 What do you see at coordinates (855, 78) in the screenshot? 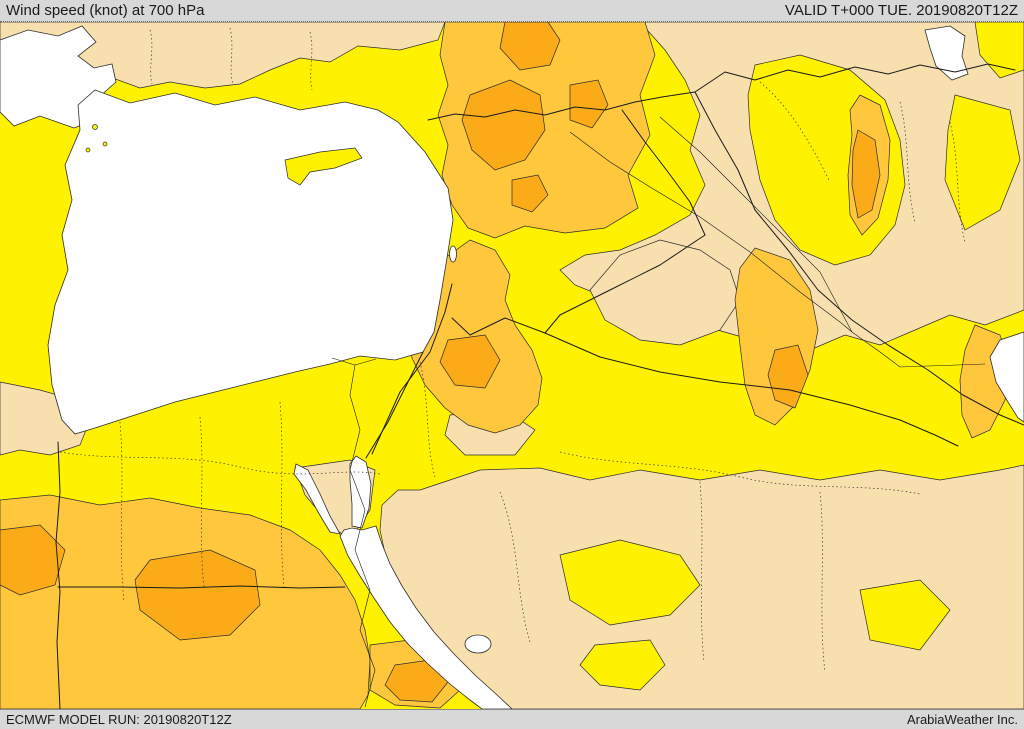
I see `border-turkey-east` at bounding box center [855, 78].